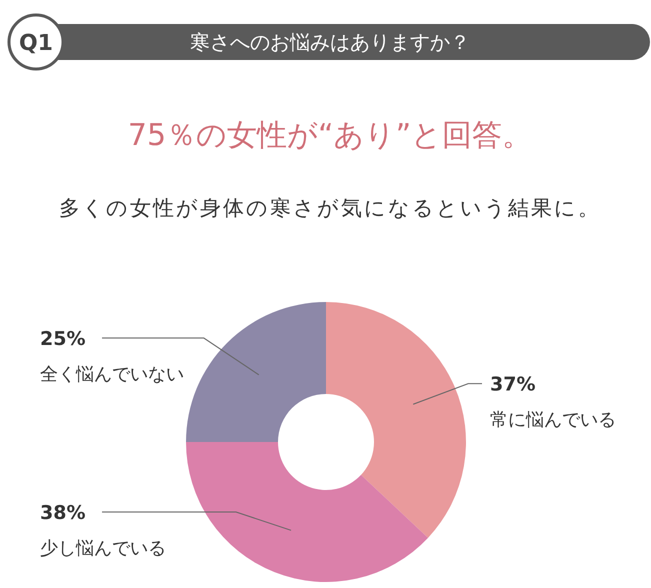 This screenshot has height=588, width=651. What do you see at coordinates (103, 548) in the screenshot?
I see `slice-label: 少し悩んでいる` at bounding box center [103, 548].